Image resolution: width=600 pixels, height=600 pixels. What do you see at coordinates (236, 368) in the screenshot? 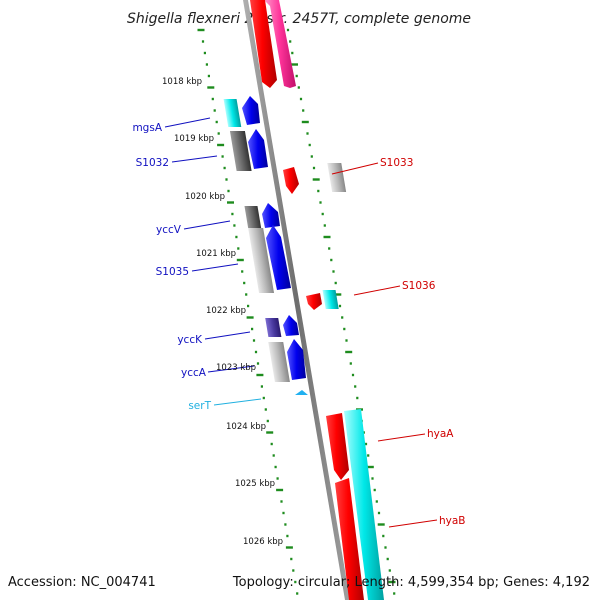
I see `kbp-label: 1023 kbp` at bounding box center [236, 368].